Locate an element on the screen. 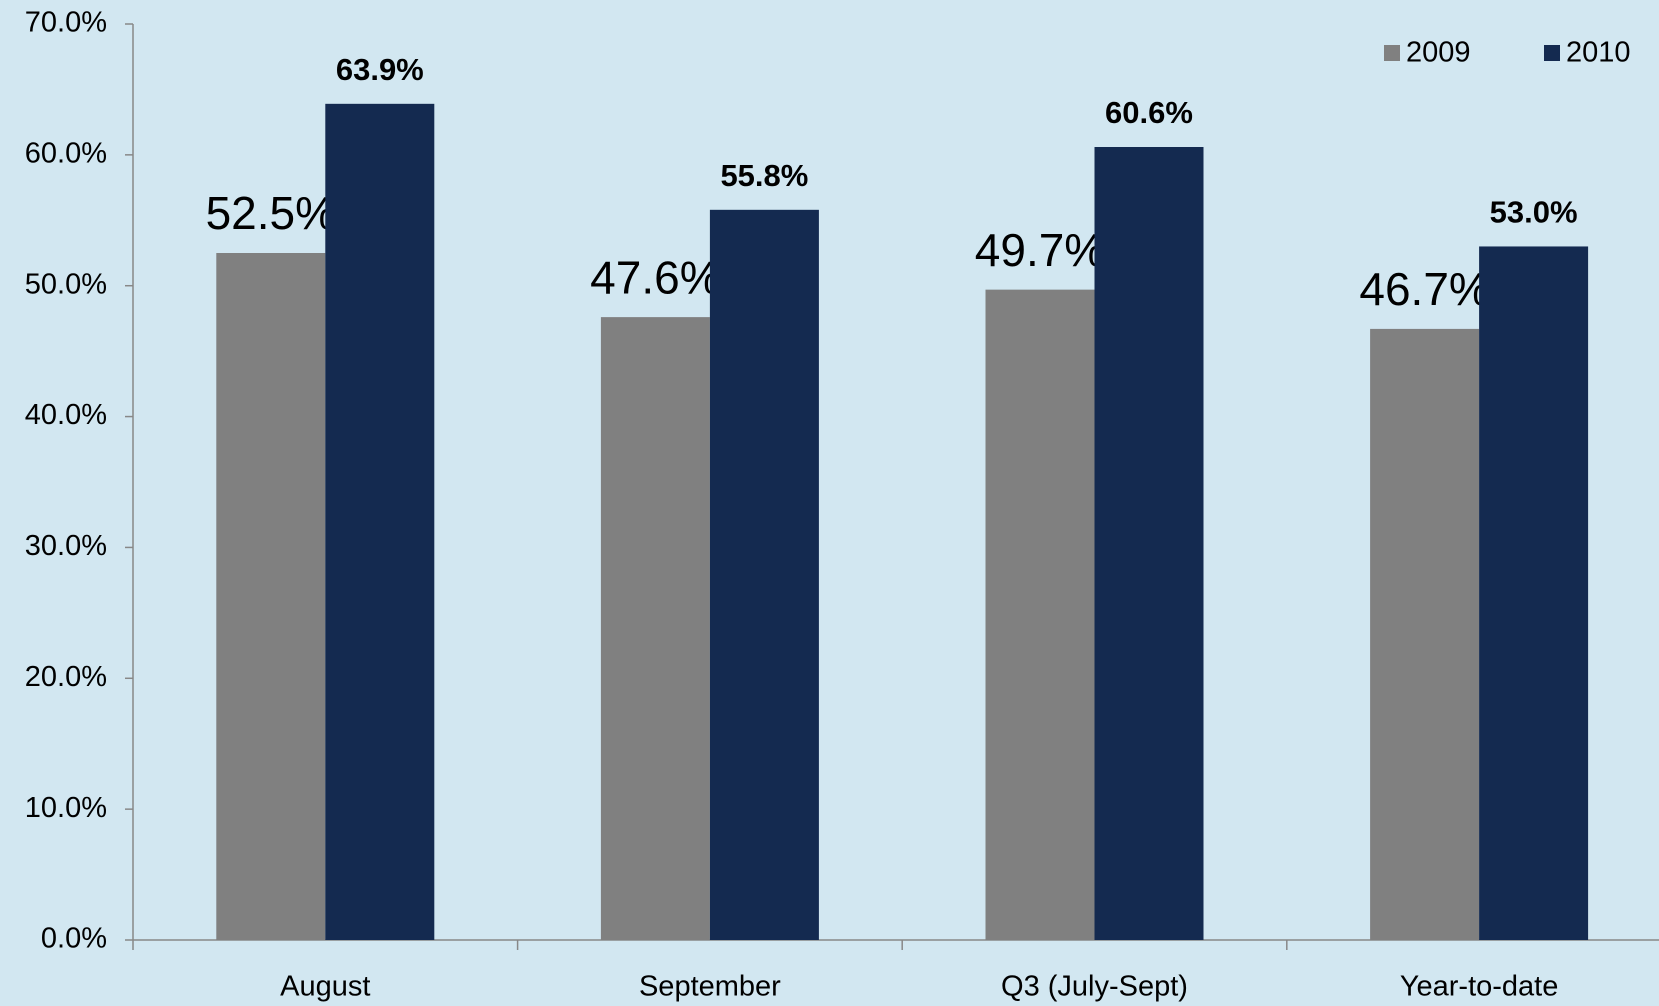  x-tick-label: Q3 (July-Sept) is located at coordinates (1094, 987).